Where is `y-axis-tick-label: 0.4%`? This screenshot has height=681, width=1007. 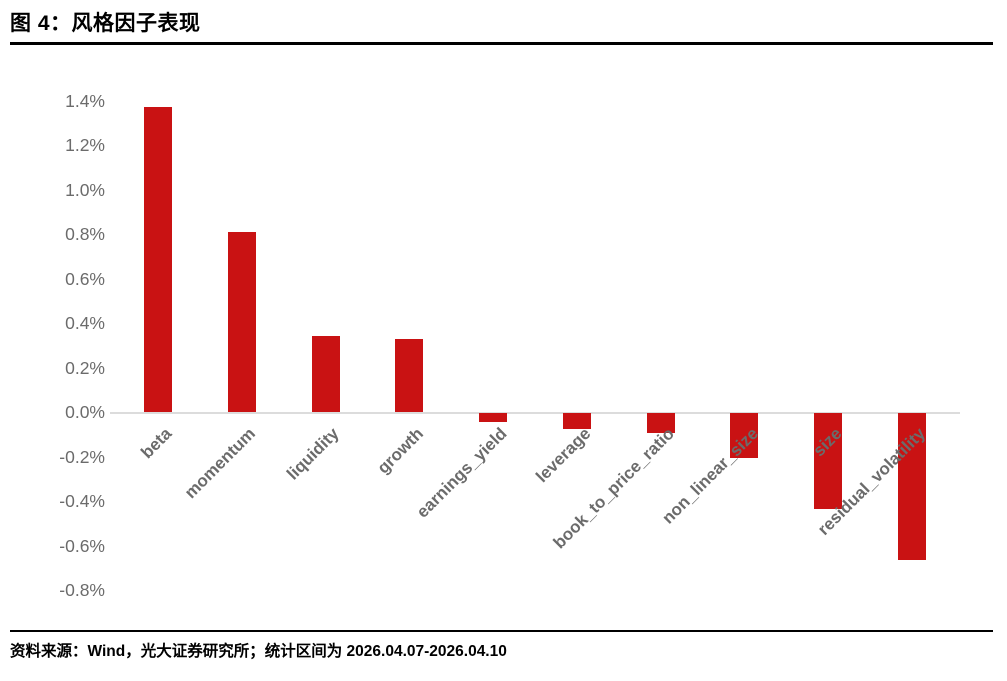 y-axis-tick-label: 0.4% is located at coordinates (85, 323).